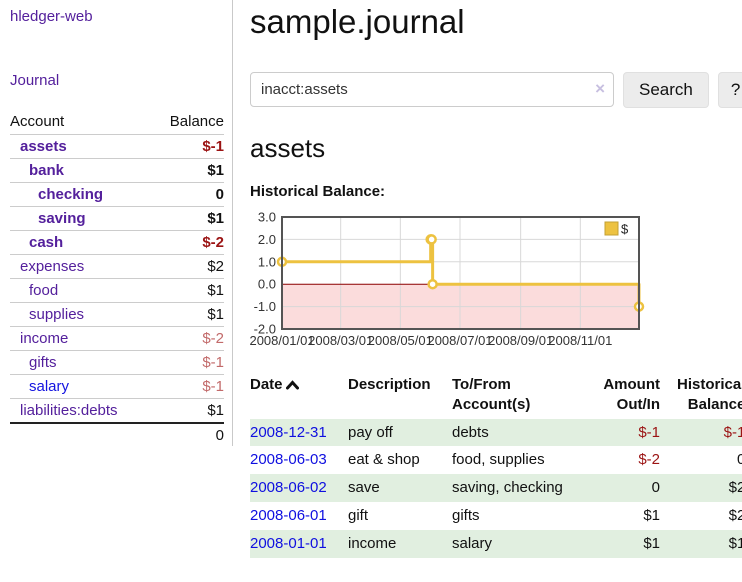 This screenshot has height=582, width=742. Describe the element at coordinates (292, 386) in the screenshot. I see `sort-ascending-icon` at that location.